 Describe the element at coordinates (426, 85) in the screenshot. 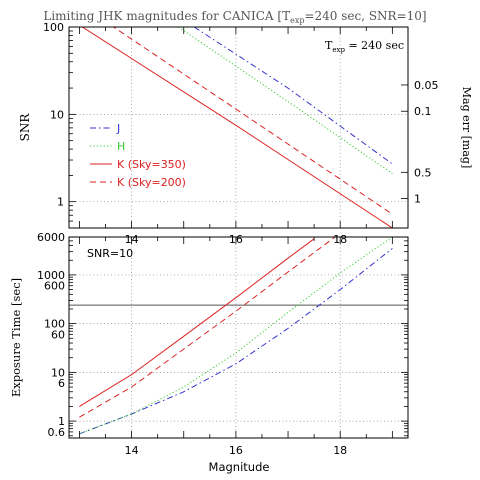

I see `y2-tick-label: 0.05` at that location.